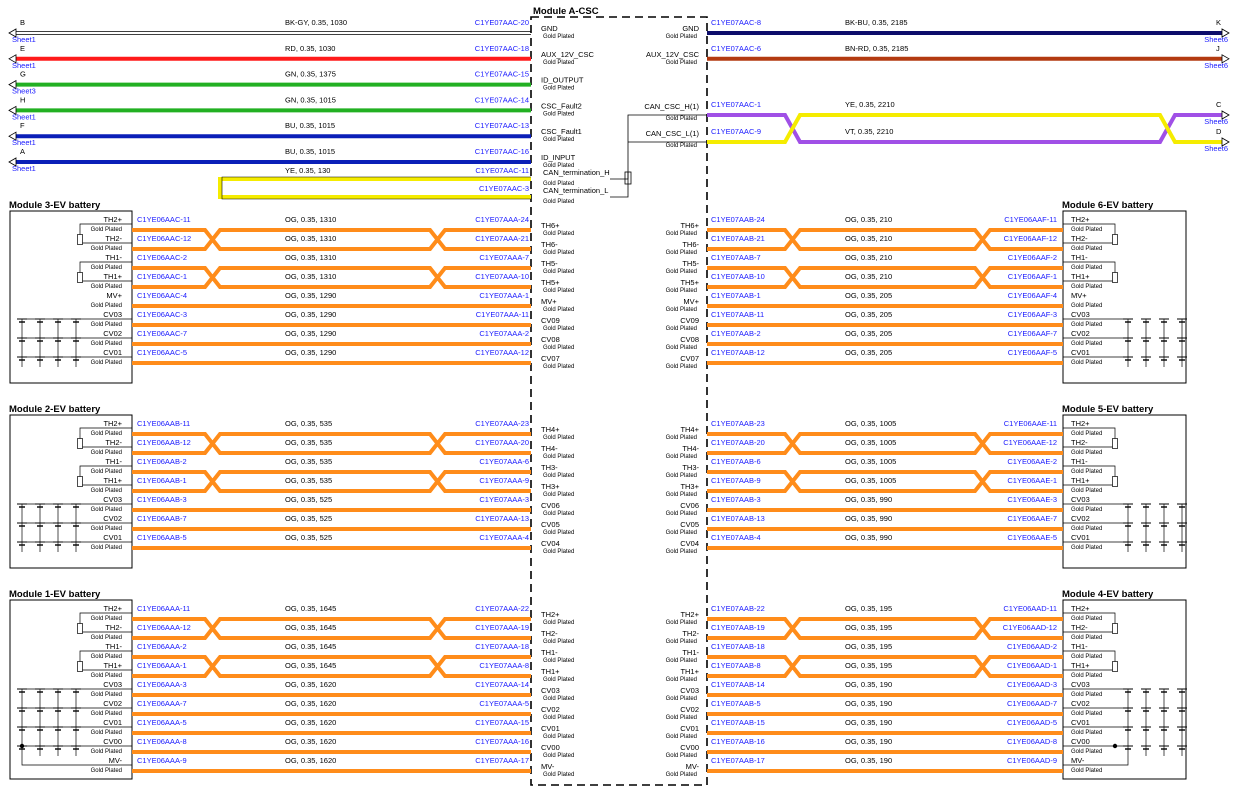  Describe the element at coordinates (1032, 703) in the screenshot. I see `module-pin: C1YE06AAD-7` at that location.